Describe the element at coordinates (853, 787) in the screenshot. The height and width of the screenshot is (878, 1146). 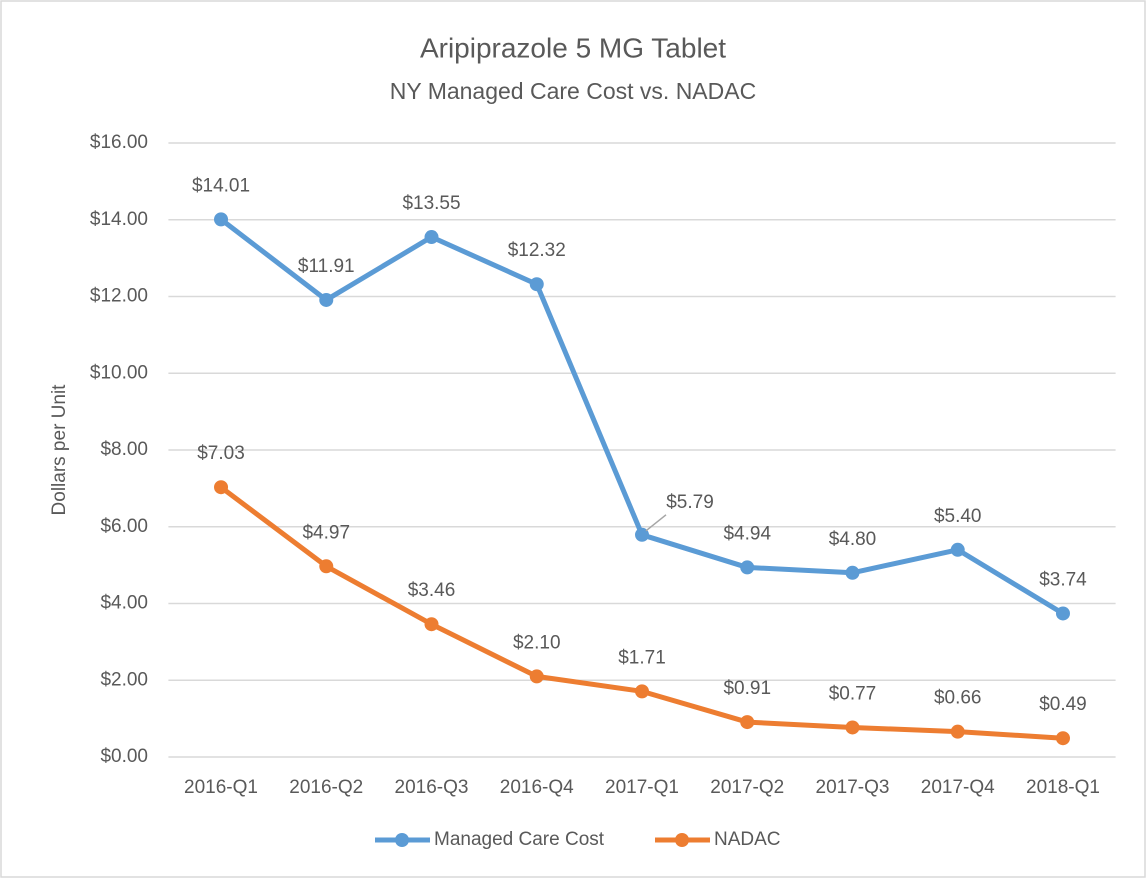
I see `x-tick-label: 2017-Q3` at that location.